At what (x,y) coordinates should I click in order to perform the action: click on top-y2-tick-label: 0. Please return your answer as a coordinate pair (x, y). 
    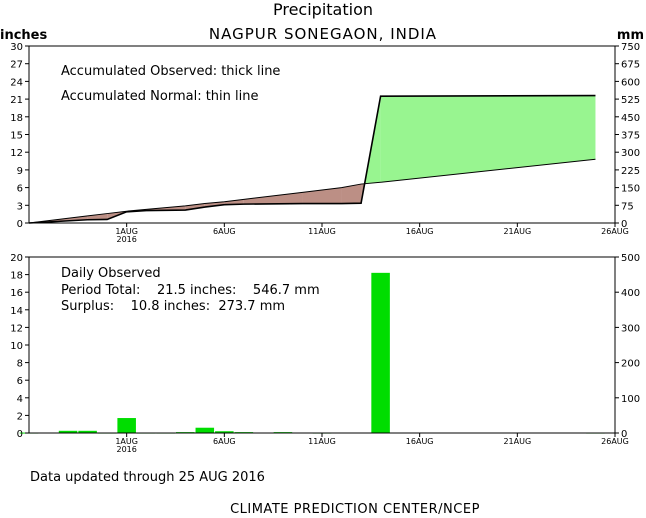
    Looking at the image, I should click on (624, 224).